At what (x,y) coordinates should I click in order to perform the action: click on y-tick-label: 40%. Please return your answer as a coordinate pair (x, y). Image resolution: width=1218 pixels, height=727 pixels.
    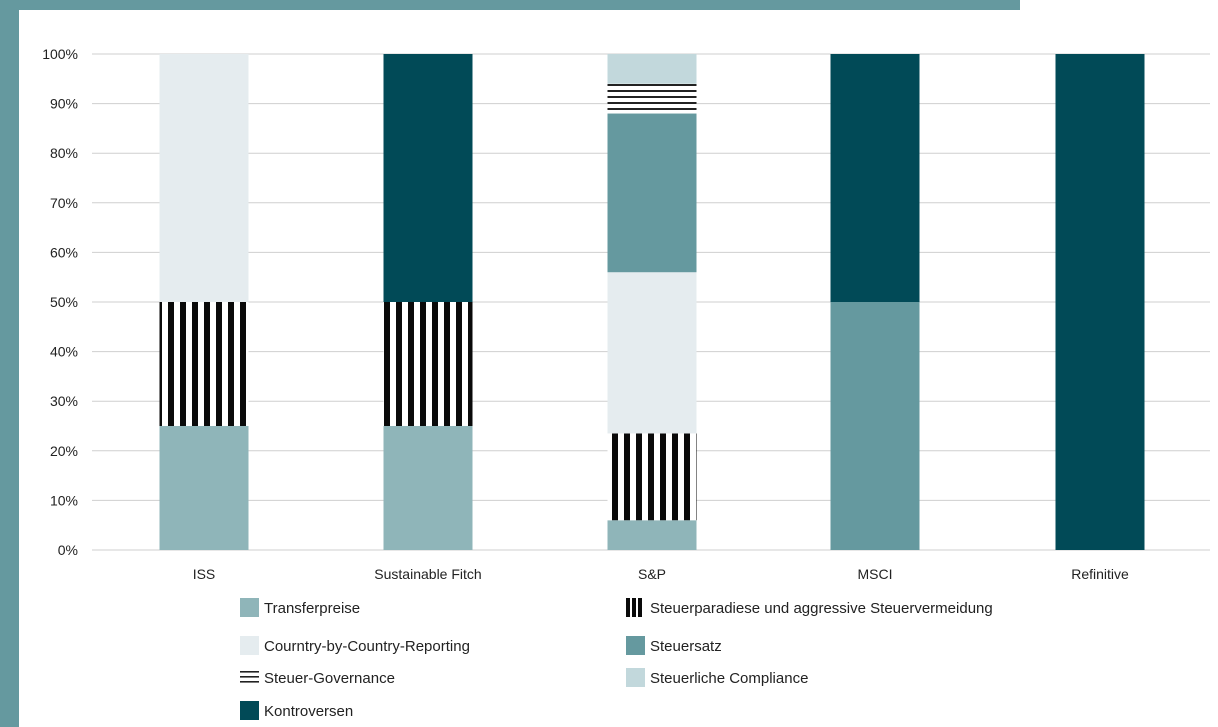
    Looking at the image, I should click on (64, 352).